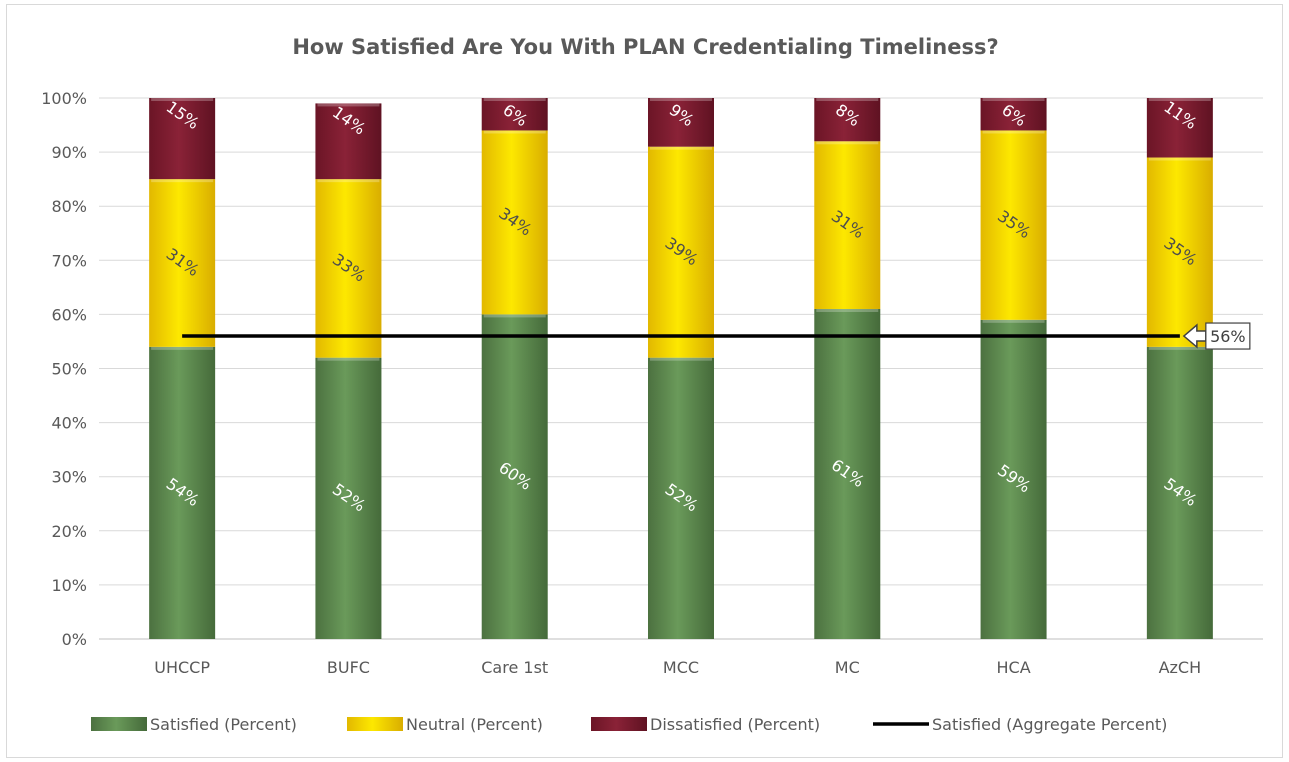 This screenshot has width=1289, height=762. I want to click on legend-label: Satisfied (Percent), so click(223, 724).